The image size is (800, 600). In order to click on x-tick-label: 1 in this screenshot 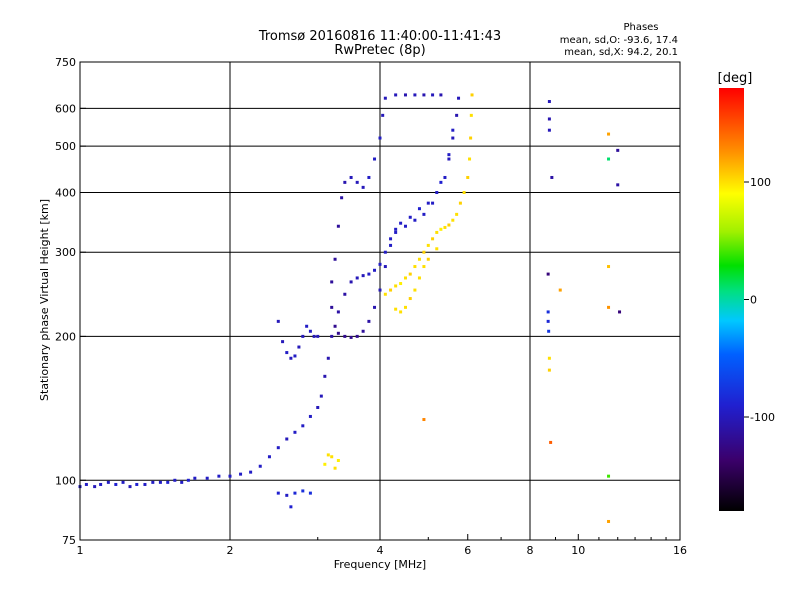, I will do `click(80, 550)`.